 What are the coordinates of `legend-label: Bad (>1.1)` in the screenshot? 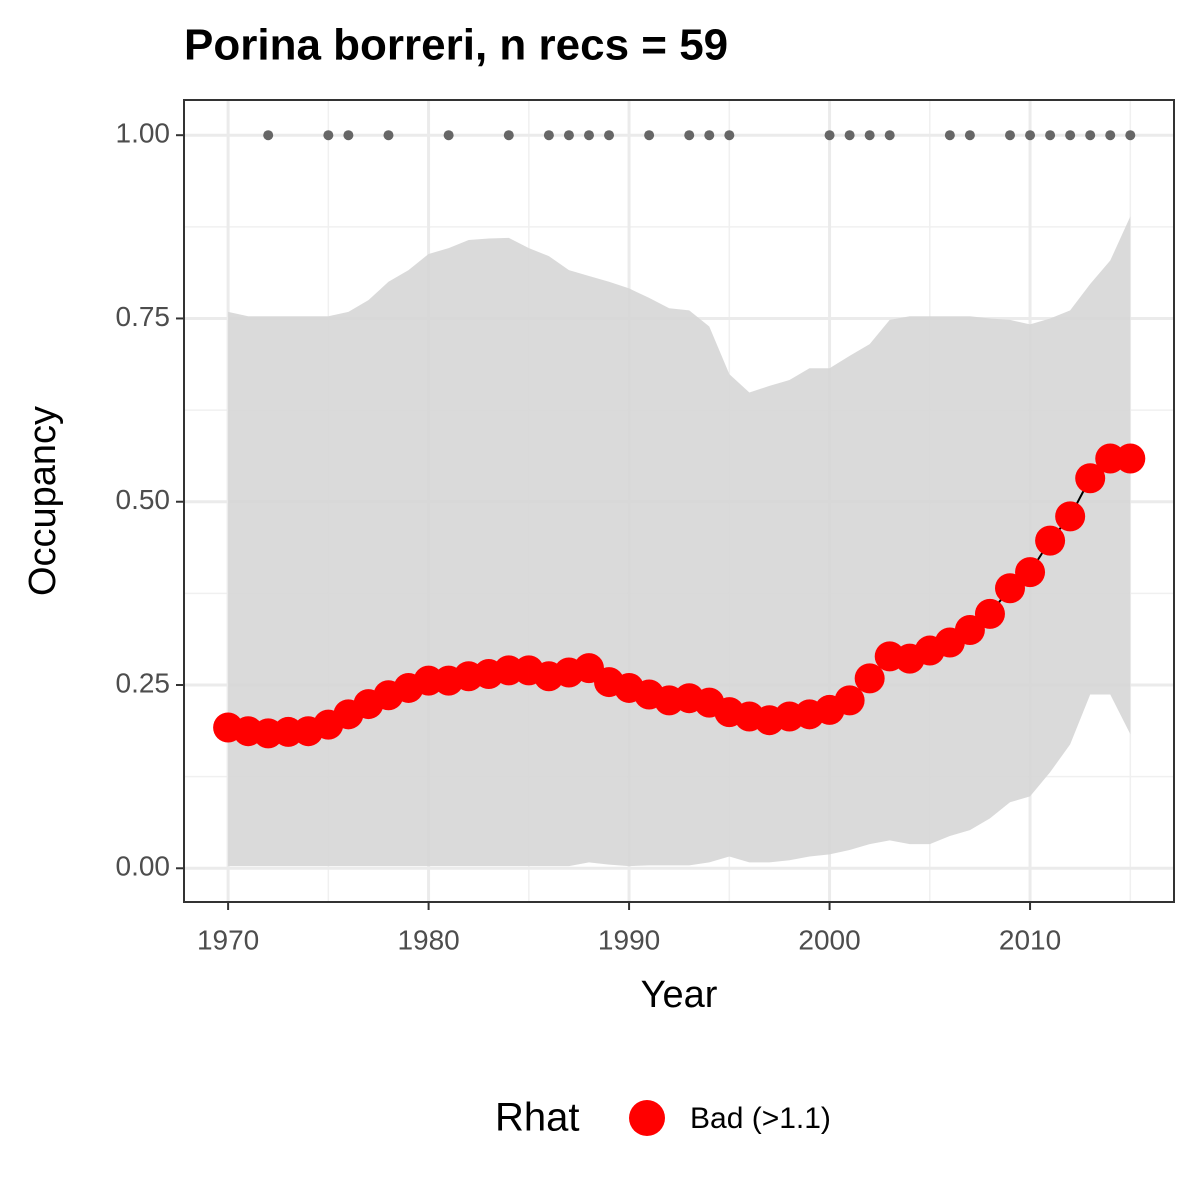 It's located at (760, 1118).